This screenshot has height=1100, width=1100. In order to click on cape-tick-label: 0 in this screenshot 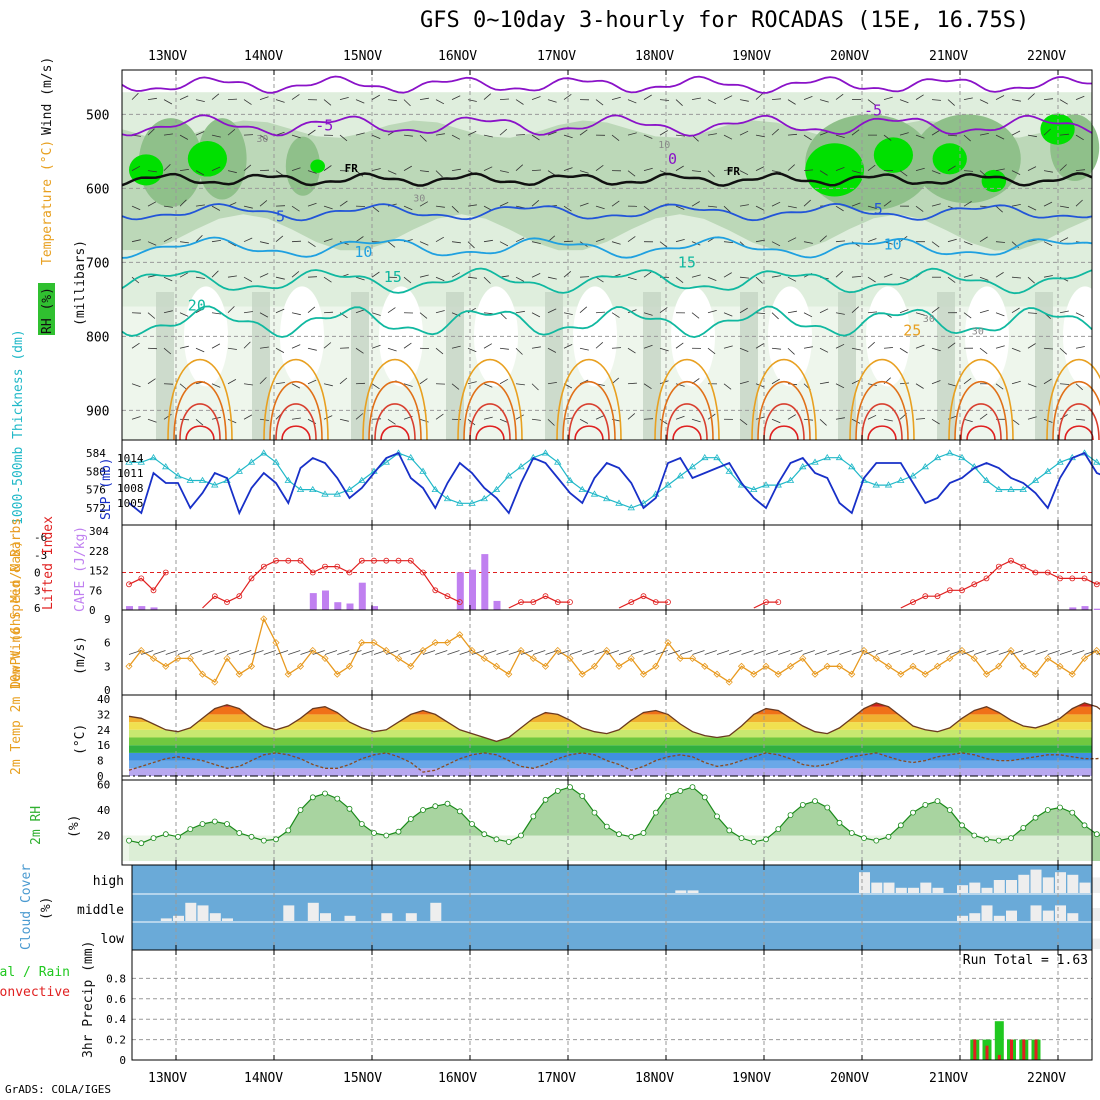, I will do `click(92, 610)`.